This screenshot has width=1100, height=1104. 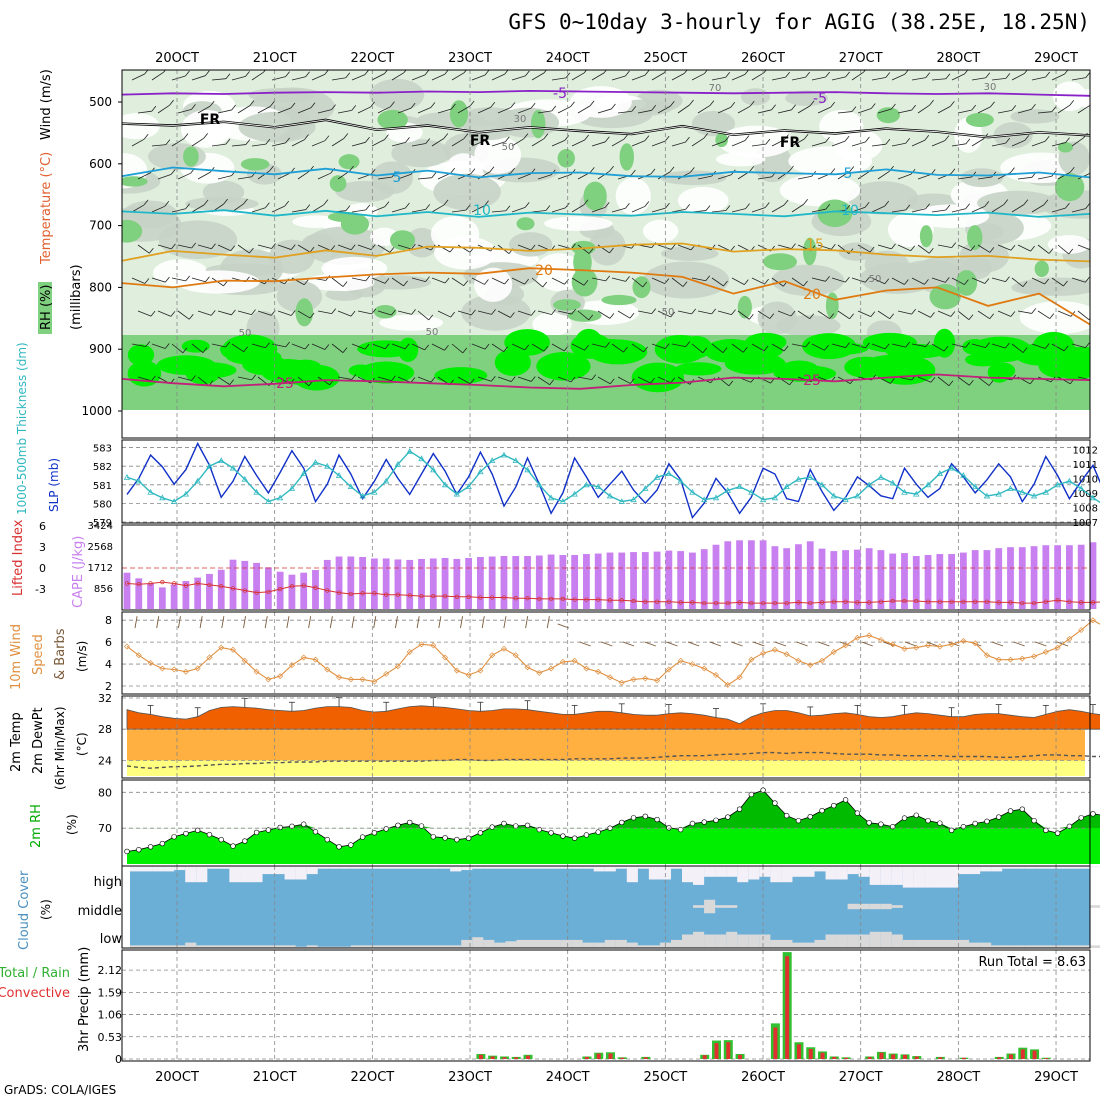 What do you see at coordinates (42, 526) in the screenshot?
I see `li-tick: 6` at bounding box center [42, 526].